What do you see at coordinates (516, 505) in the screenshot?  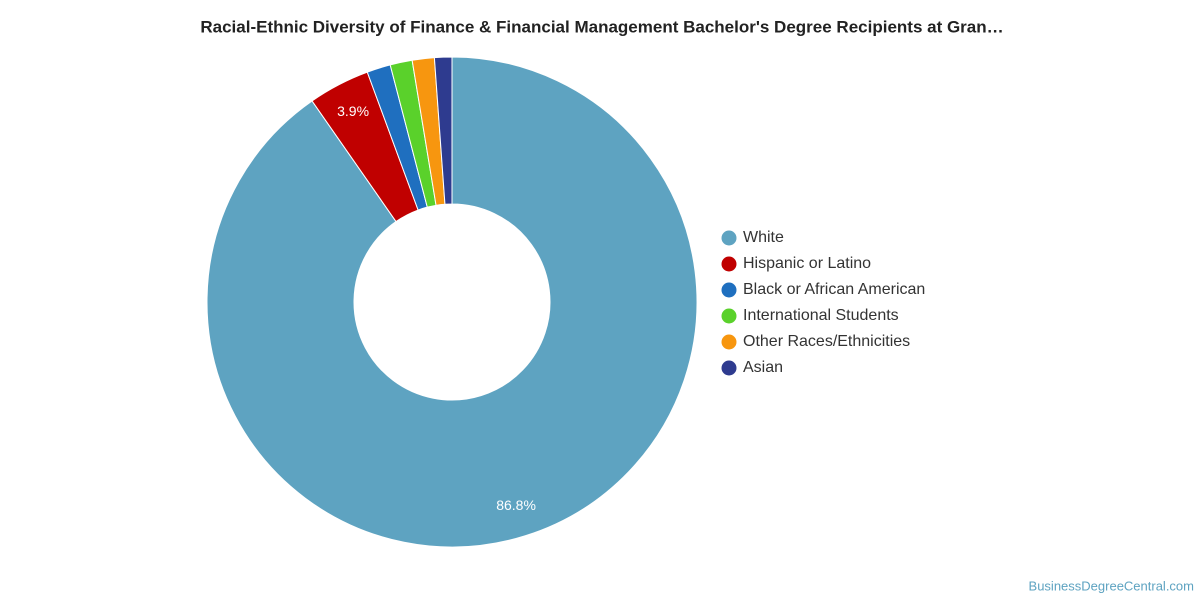 I see `value-label: 86.8%` at bounding box center [516, 505].